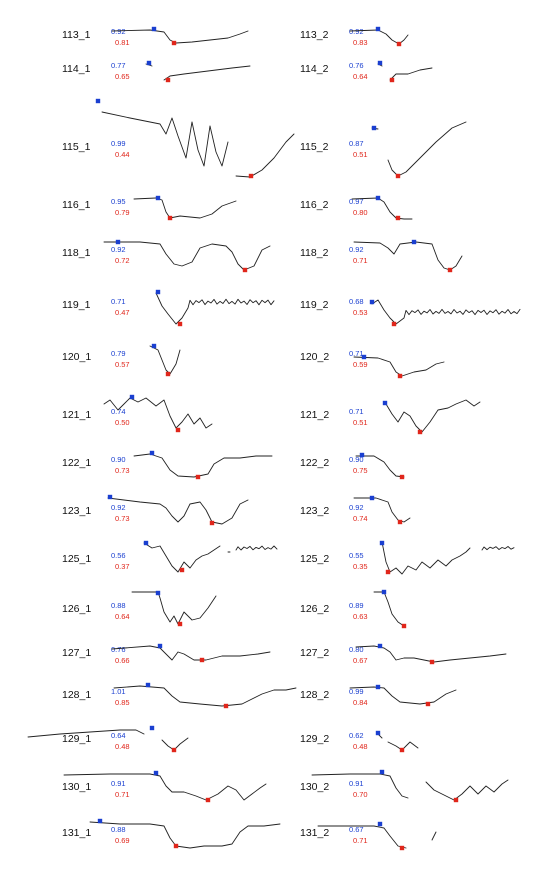  Describe the element at coordinates (353, 609) in the screenshot. I see `panel-126_2: 126_2 0.89 0.63` at that location.